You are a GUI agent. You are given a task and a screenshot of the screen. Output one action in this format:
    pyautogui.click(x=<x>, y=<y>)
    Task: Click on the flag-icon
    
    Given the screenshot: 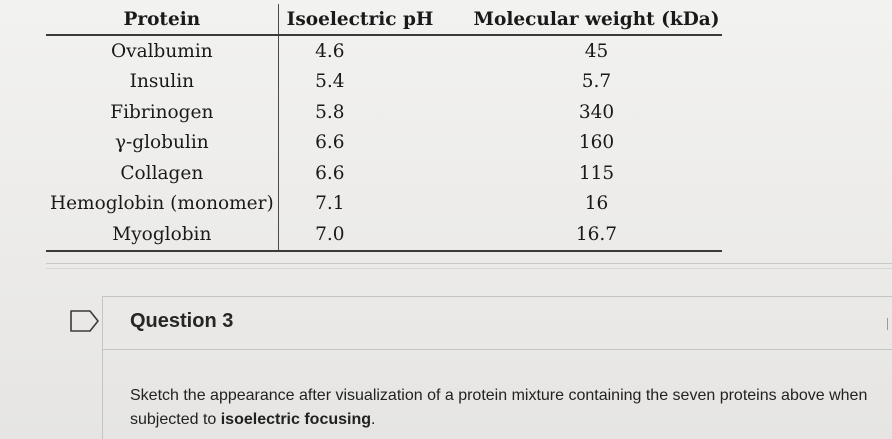 What is the action you would take?
    pyautogui.click(x=85, y=321)
    